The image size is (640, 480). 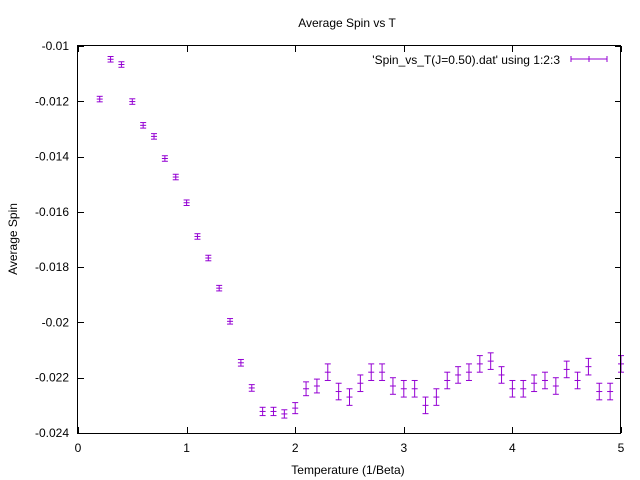 What do you see at coordinates (403, 448) in the screenshot?
I see `x-tick-label: 3` at bounding box center [403, 448].